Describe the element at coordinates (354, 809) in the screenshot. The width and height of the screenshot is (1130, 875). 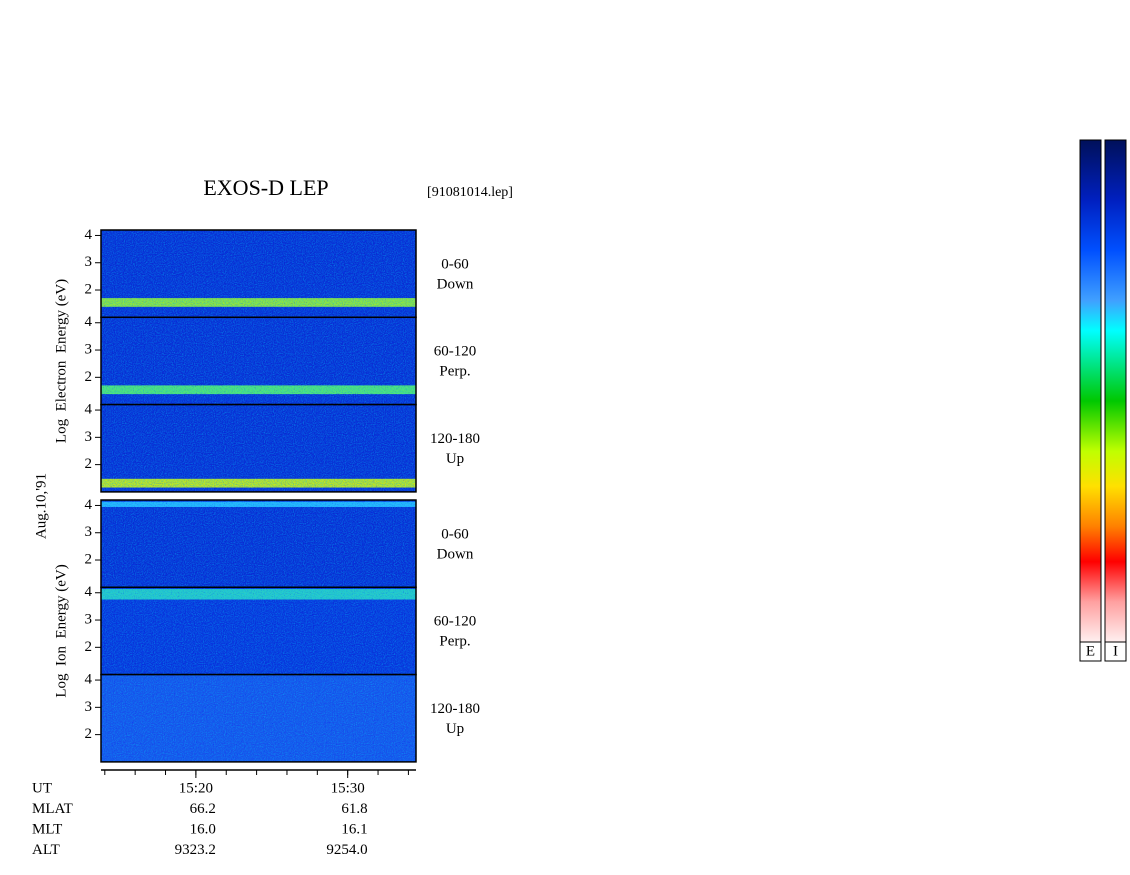
I see `orbit-value: 61.8` at that location.